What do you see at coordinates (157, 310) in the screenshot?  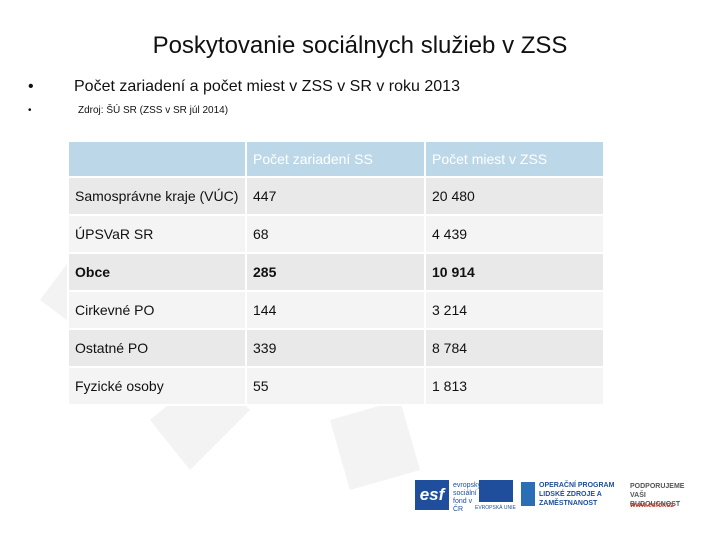 I see `table-cell: Cirkevné PO` at bounding box center [157, 310].